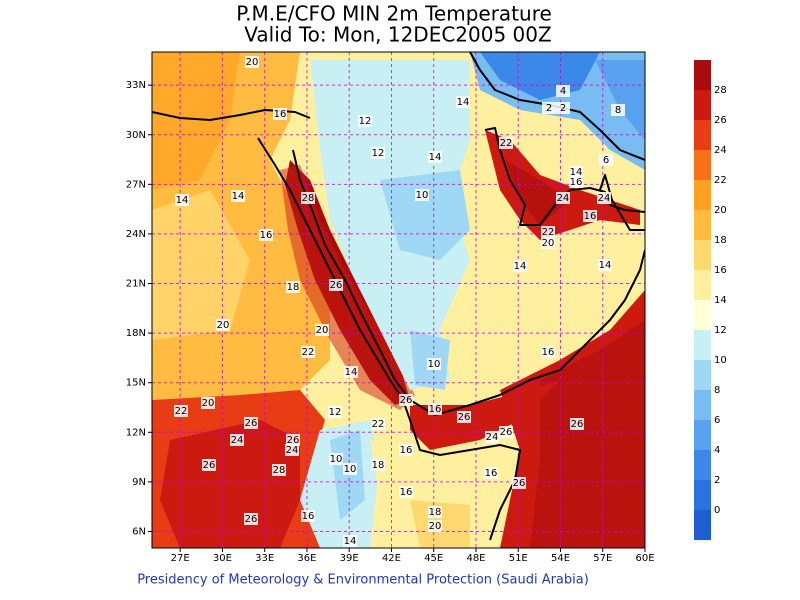 This screenshot has width=800, height=600. Describe the element at coordinates (136, 333) in the screenshot. I see `y-tick-label: 18N` at that location.